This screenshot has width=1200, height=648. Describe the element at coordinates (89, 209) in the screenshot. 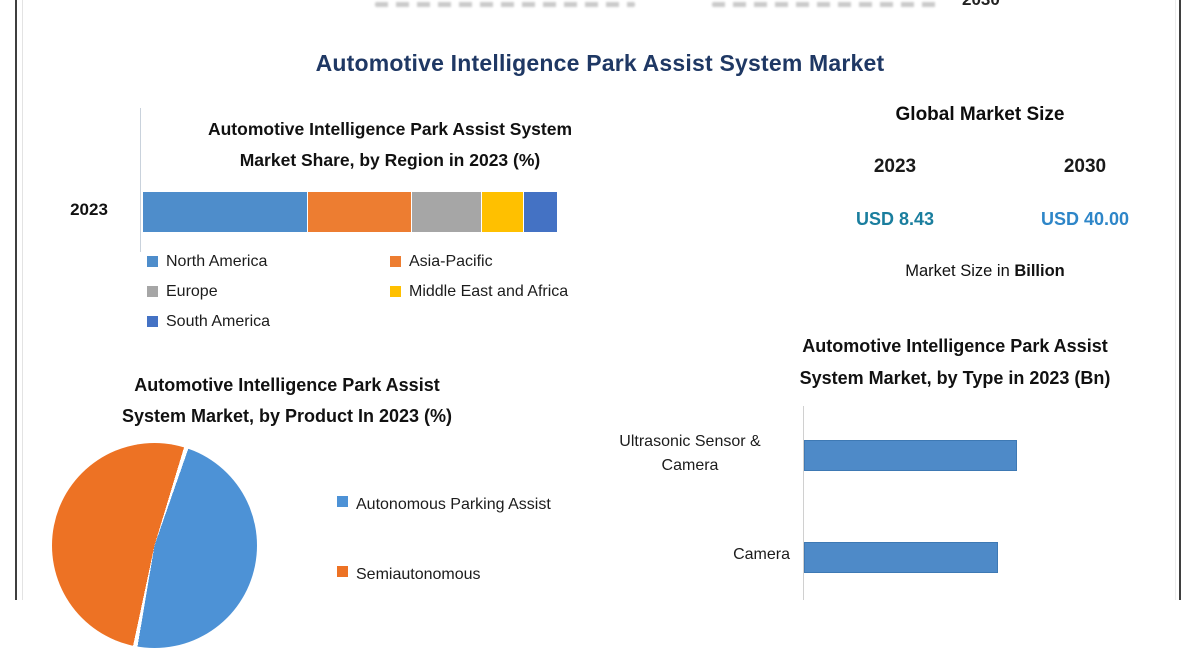

I see `region-chart-category-label: 2023` at that location.